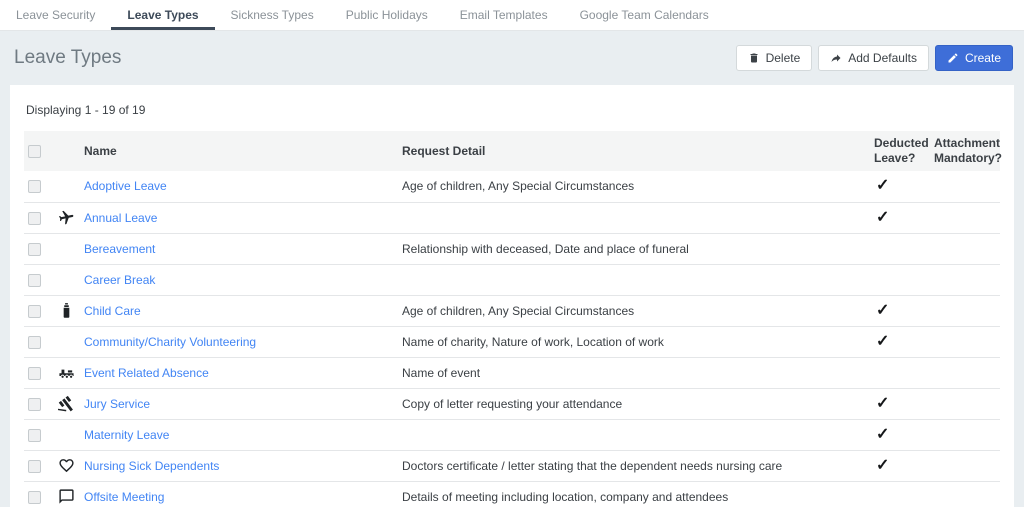  I want to click on leave-type-link: Career Break, so click(120, 279).